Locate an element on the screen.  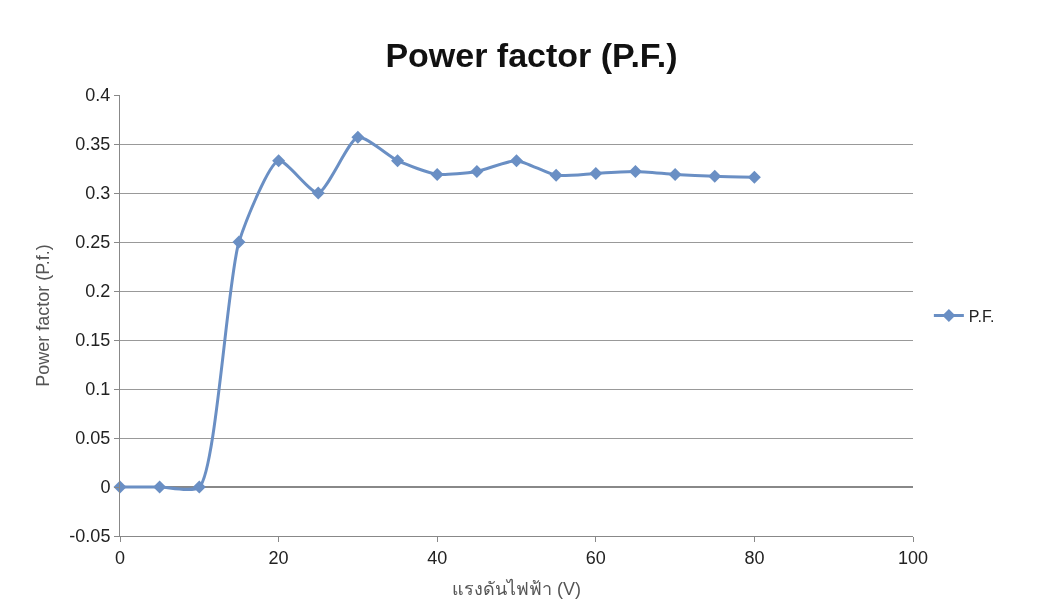
x-tick-label: 0 is located at coordinates (120, 557).